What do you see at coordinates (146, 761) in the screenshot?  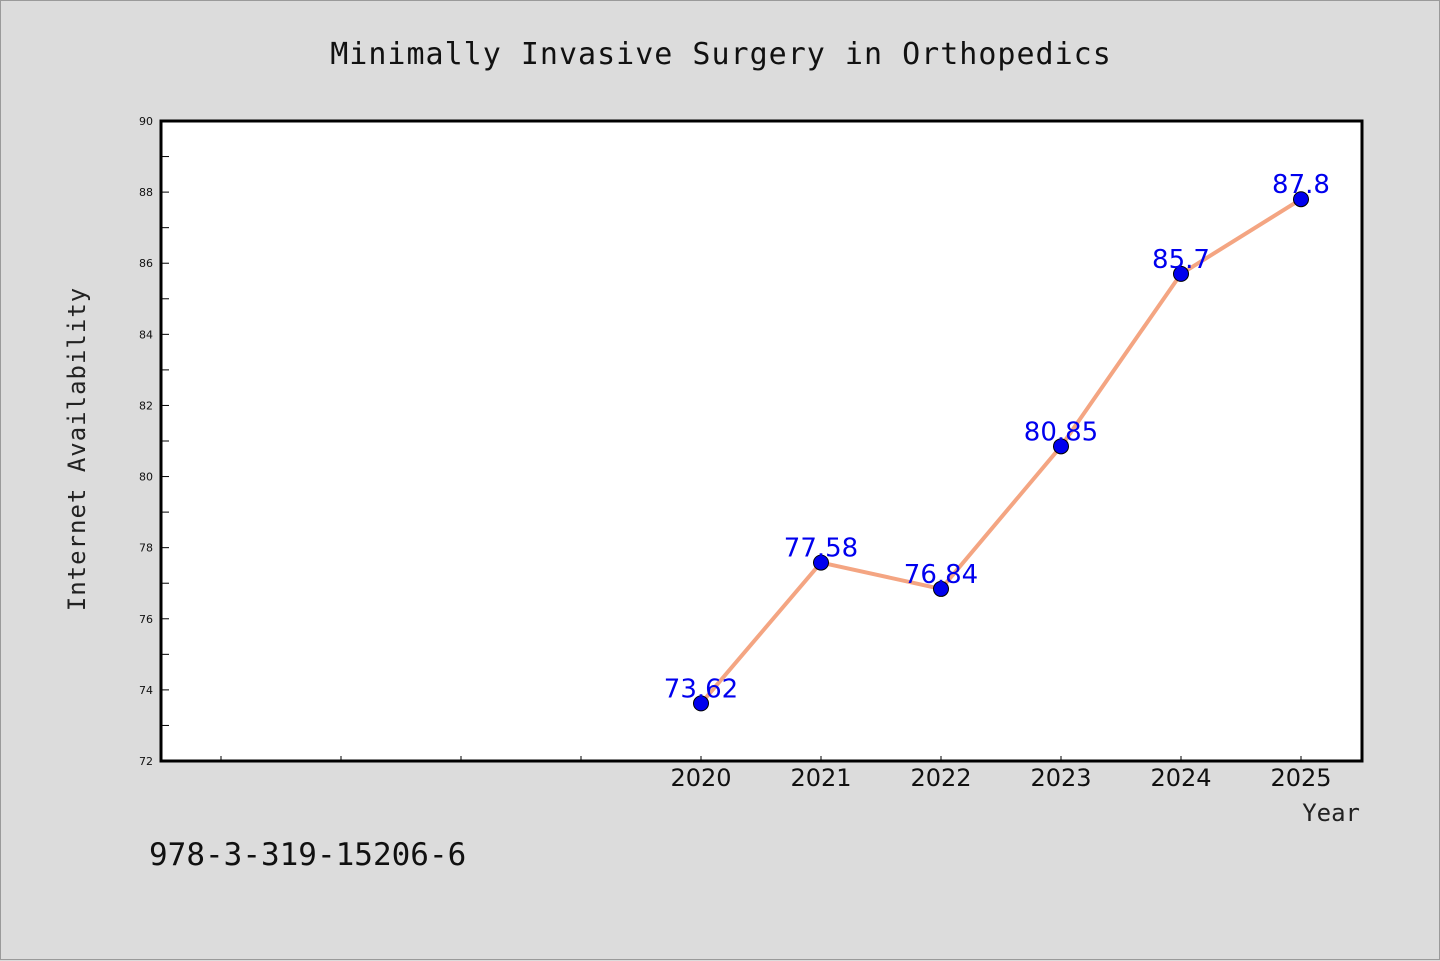 I see `y-tick-label: 72` at bounding box center [146, 761].